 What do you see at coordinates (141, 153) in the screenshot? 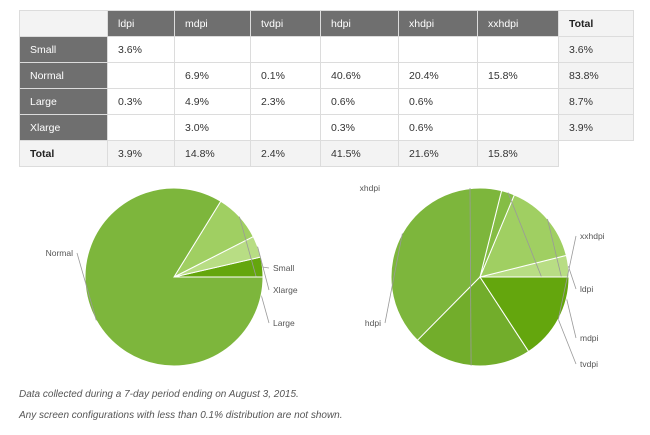
I see `footer-total-cell: 3.9%` at bounding box center [141, 153].